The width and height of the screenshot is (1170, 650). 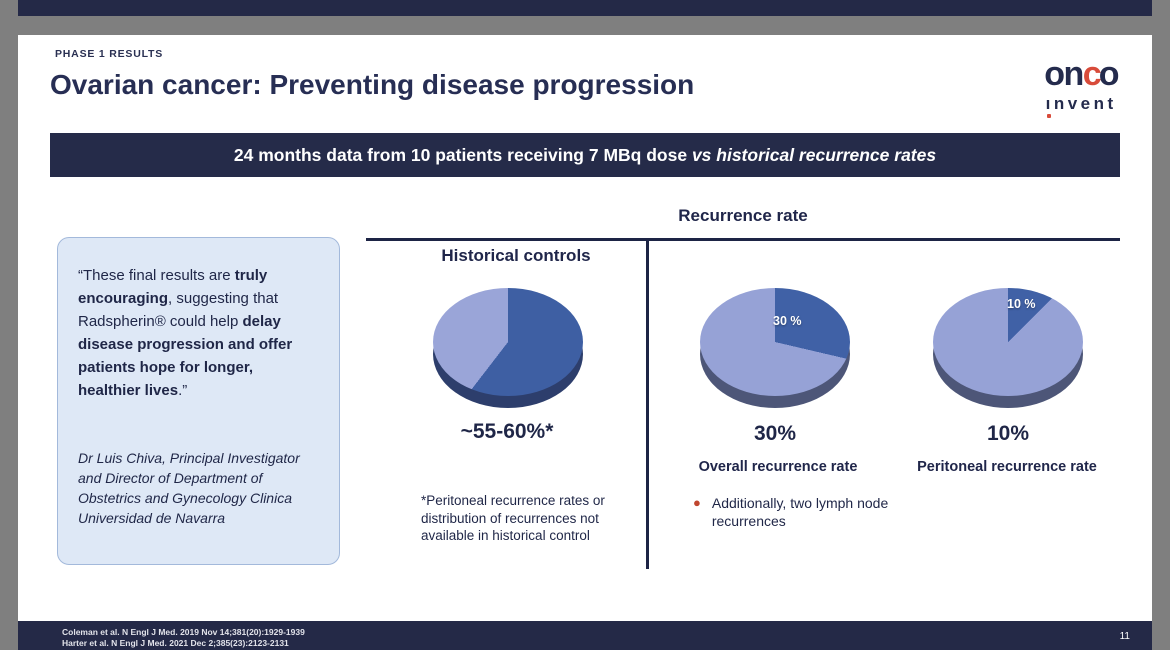 I want to click on logo-c: c, so click(x=1092, y=74).